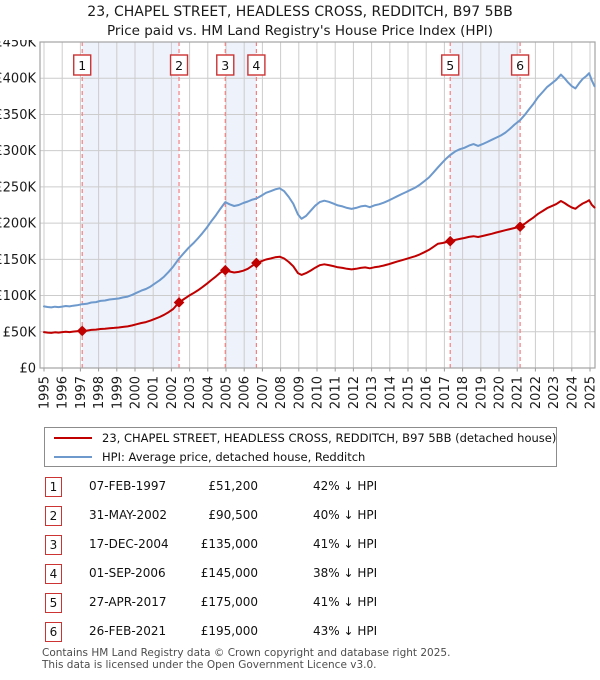 This screenshot has height=680, width=600. I want to click on sale-flag-number: 3, so click(225, 65).